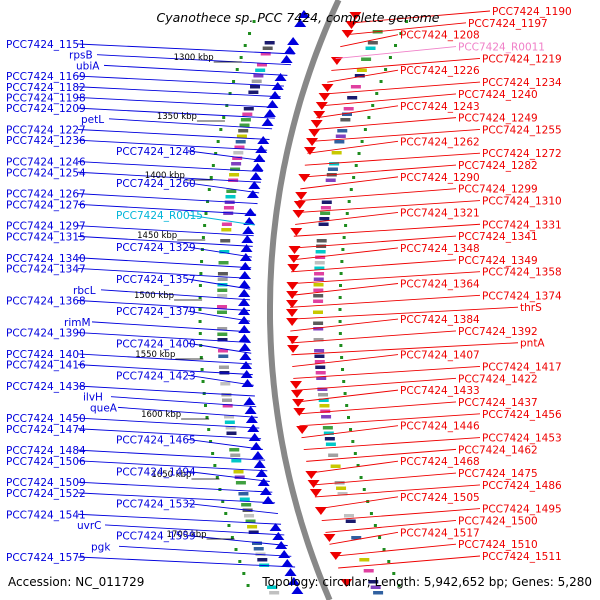 The width and height of the screenshot is (600, 600). What do you see at coordinates (440, 356) in the screenshot?
I see `right-gene-label: PCC7424_1407` at bounding box center [440, 356].